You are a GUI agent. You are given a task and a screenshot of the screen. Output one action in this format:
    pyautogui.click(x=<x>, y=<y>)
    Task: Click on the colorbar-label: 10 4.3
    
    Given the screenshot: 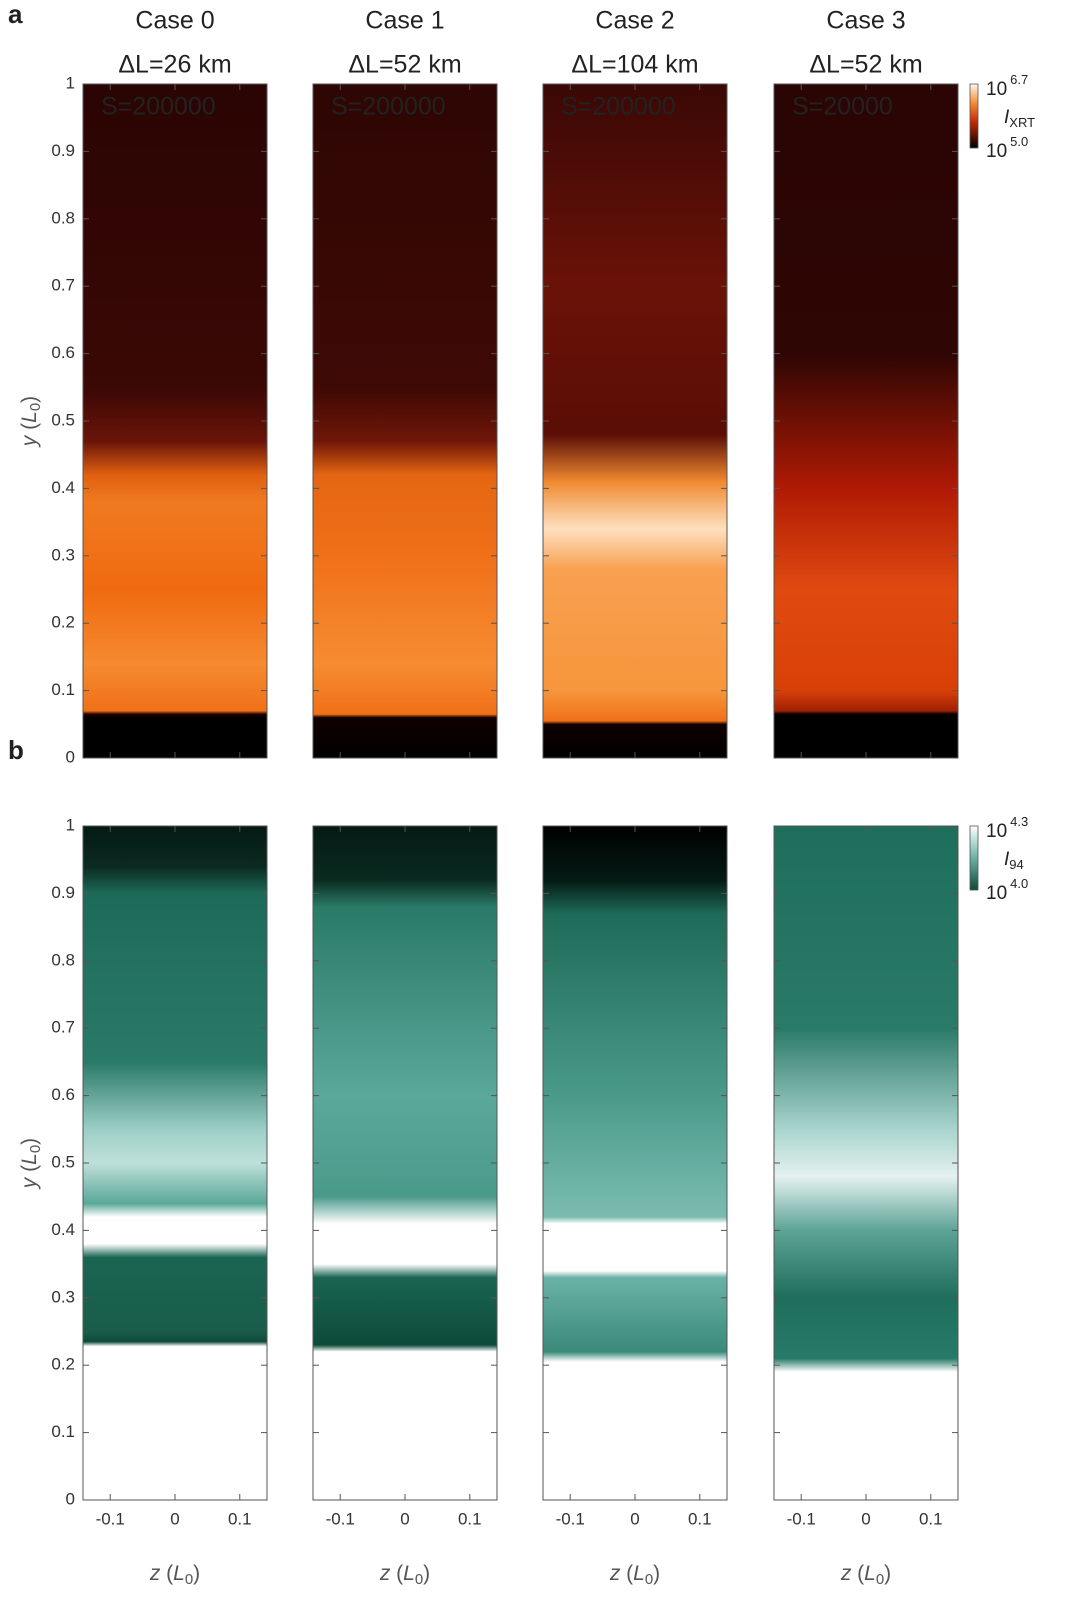 What is the action you would take?
    pyautogui.click(x=1007, y=828)
    